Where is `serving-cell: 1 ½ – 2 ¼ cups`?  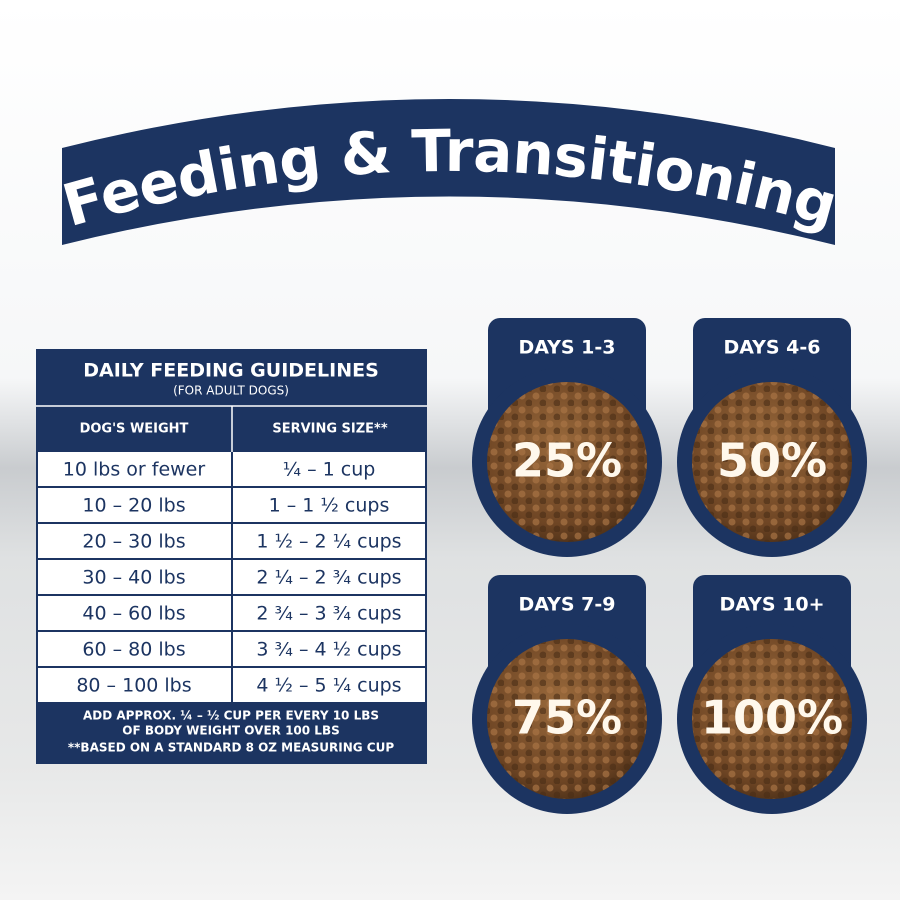
serving-cell: 1 ½ – 2 ¼ cups is located at coordinates (328, 542).